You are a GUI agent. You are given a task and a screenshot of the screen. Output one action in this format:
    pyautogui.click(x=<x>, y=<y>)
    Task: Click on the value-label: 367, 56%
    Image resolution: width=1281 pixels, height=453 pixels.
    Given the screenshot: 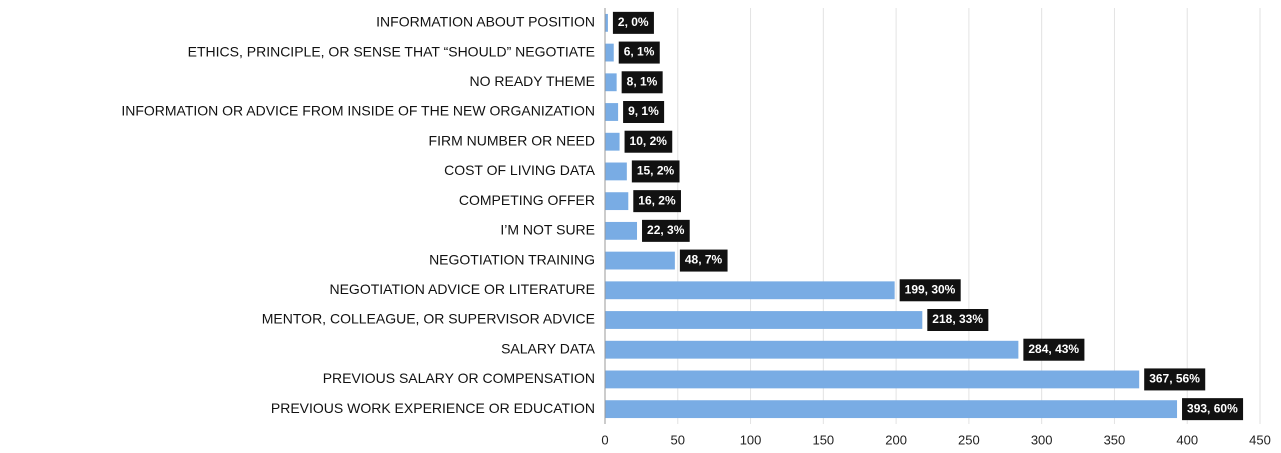 What is the action you would take?
    pyautogui.click(x=1174, y=379)
    